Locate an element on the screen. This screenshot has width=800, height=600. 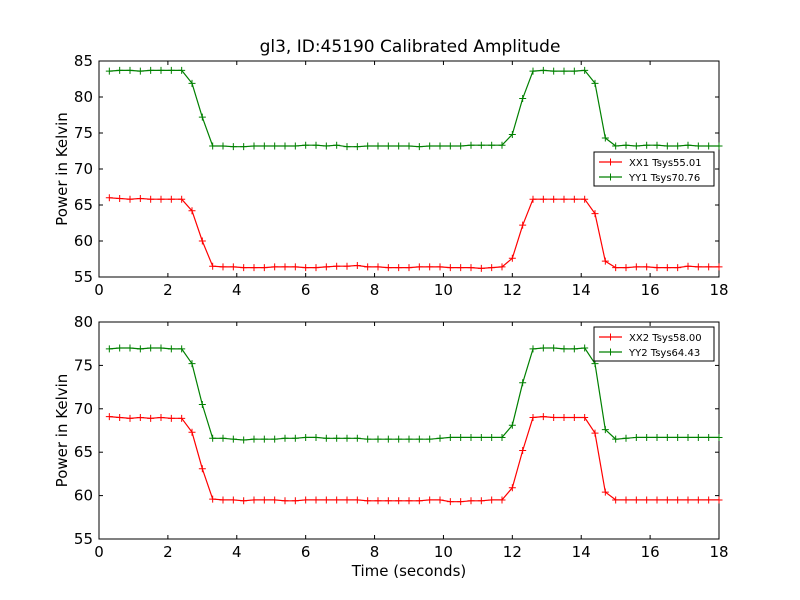
top-legend-label: YY1 Tsys70.76 is located at coordinates (664, 178).